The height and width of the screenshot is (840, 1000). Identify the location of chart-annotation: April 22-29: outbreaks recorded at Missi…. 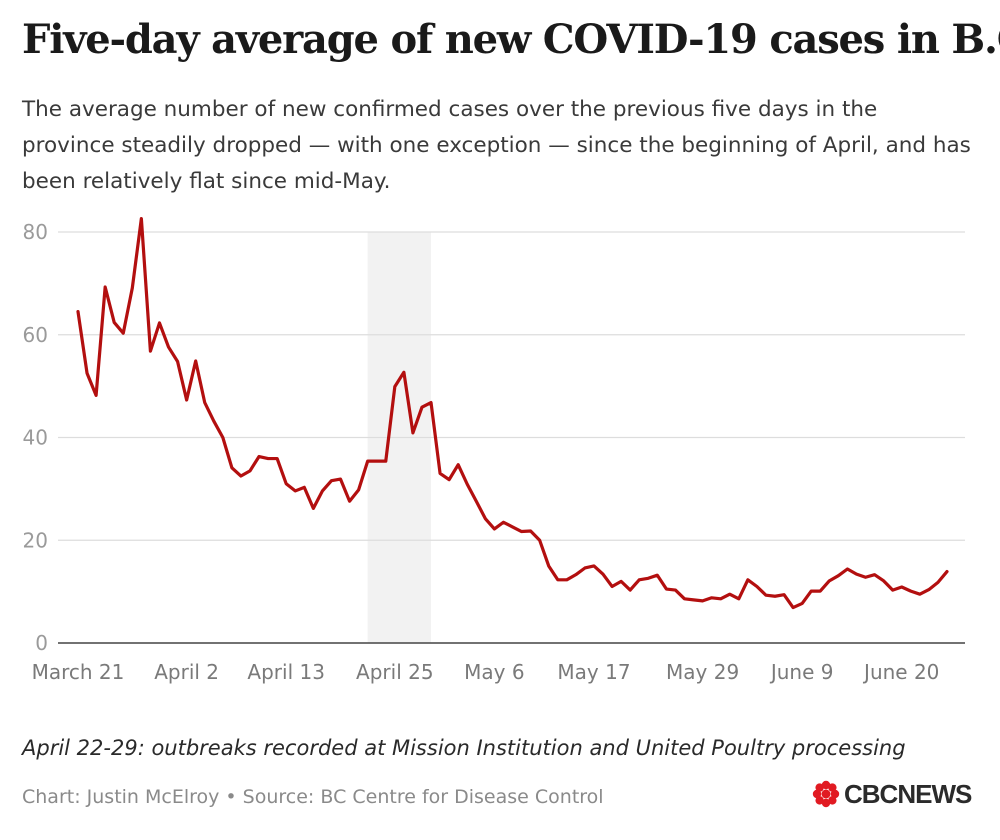
(464, 748).